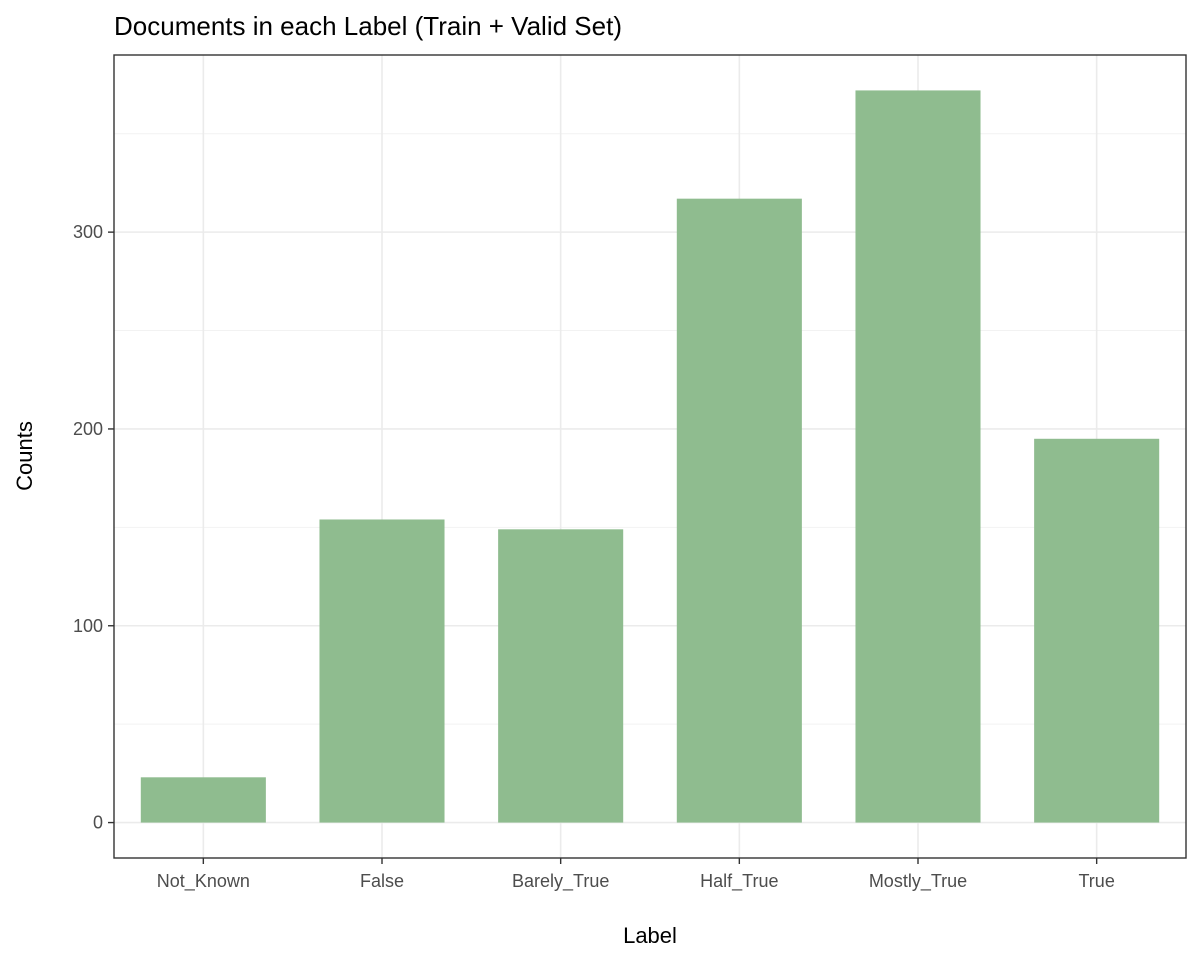  What do you see at coordinates (1096, 881) in the screenshot?
I see `x-tick-label: True` at bounding box center [1096, 881].